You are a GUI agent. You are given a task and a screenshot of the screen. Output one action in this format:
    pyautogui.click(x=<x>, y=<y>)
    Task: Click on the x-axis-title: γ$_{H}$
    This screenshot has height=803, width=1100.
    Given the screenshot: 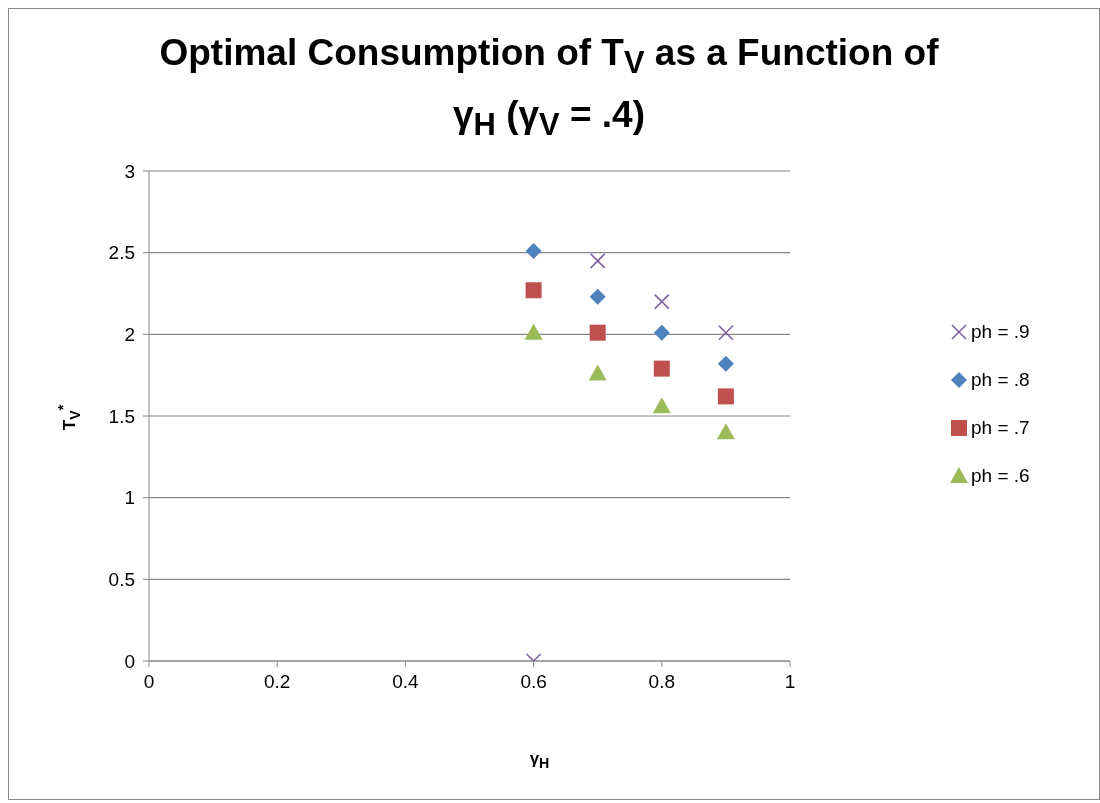 What is the action you would take?
    pyautogui.click(x=539, y=760)
    